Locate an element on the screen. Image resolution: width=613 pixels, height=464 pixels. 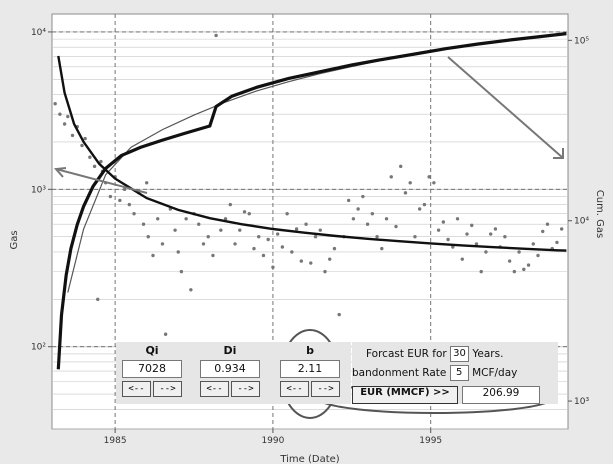
eur-years-input: 30 is located at coordinates (460, 354).